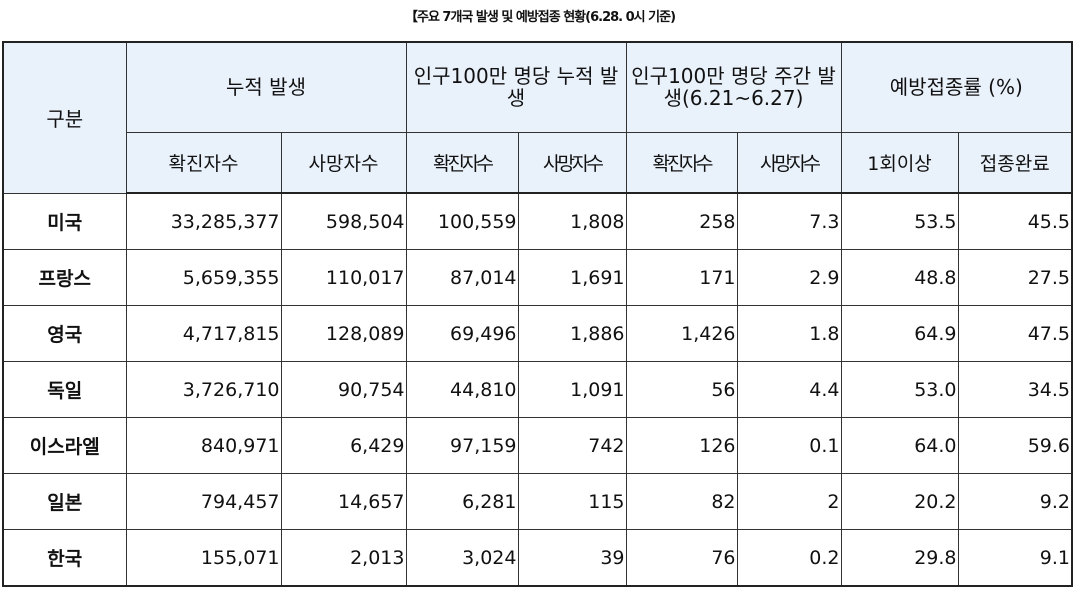 This screenshot has width=1080, height=590. What do you see at coordinates (540, 17) in the screenshot?
I see `table-title: 【주요 7개국 발생 및 예방접종 현황(6.28. 0시 기준)` at bounding box center [540, 17].